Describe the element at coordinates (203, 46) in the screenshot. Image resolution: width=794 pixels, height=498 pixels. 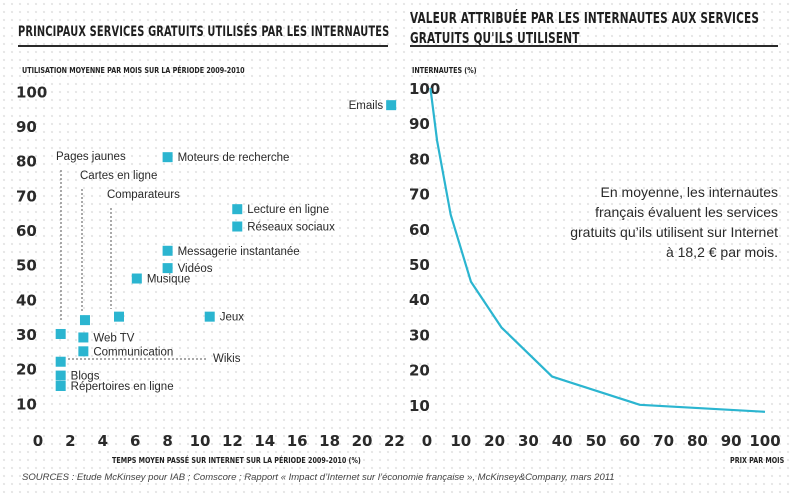
I see `left-title-rule` at that location.